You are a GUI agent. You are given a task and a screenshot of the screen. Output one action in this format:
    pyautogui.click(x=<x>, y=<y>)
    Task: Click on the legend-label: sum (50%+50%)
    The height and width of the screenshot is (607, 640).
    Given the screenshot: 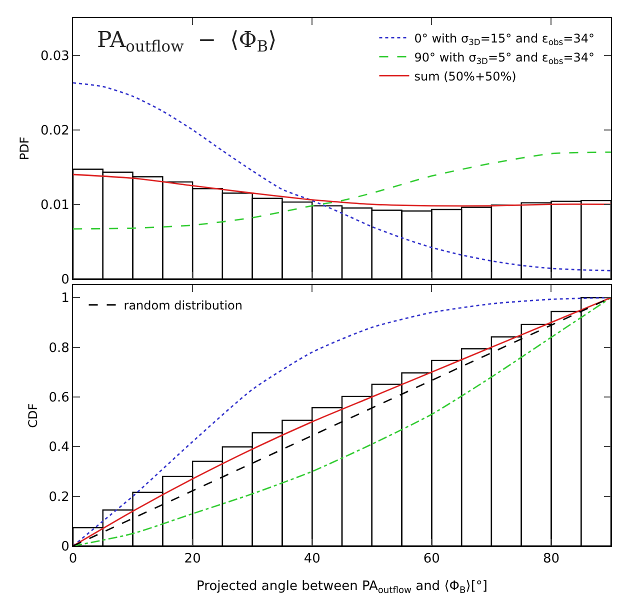 What is the action you would take?
    pyautogui.click(x=465, y=76)
    